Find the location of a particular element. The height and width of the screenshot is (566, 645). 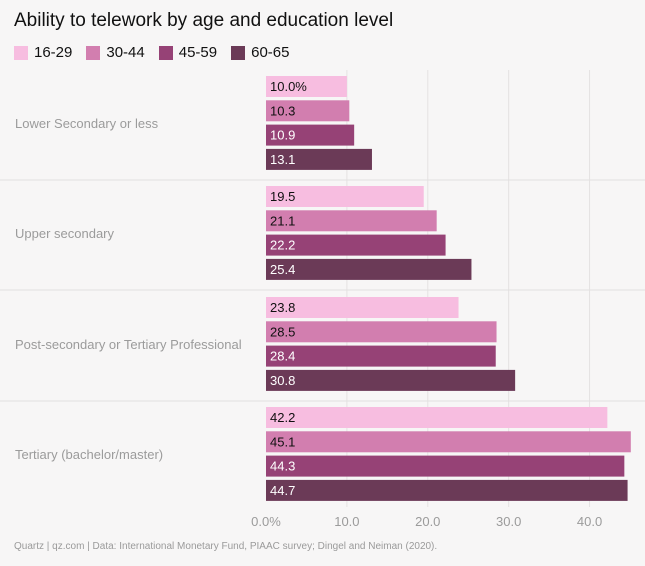

legend-item-30-44: 30-44 is located at coordinates (115, 52).